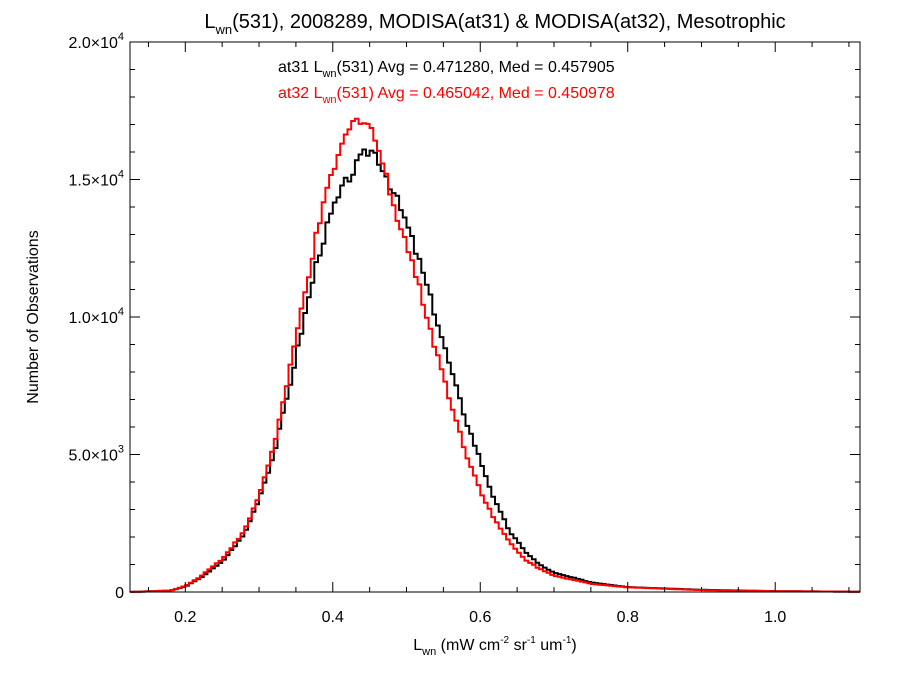 The height and width of the screenshot is (675, 900). I want to click on x-tick-label: 0.2, so click(185, 617).